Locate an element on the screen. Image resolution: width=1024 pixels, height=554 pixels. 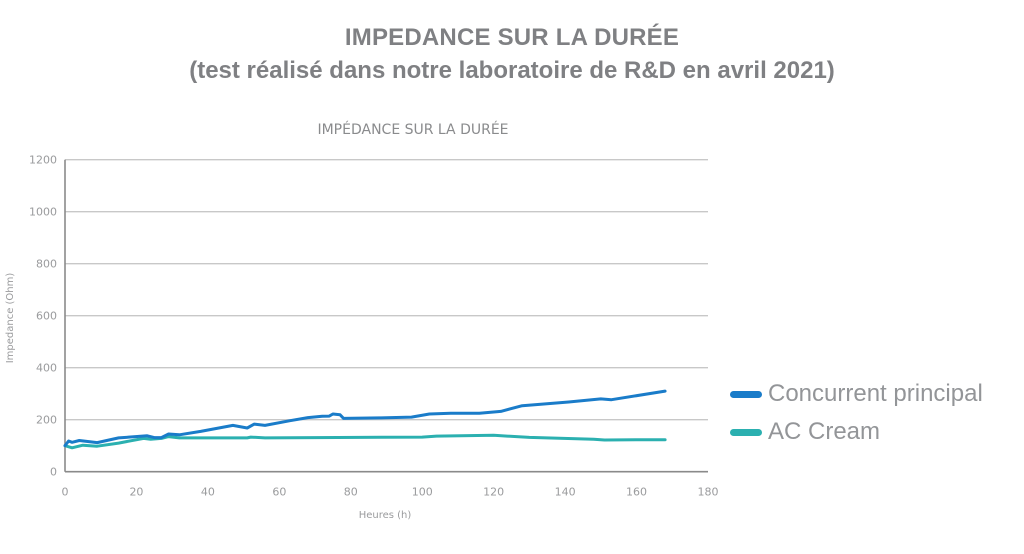
legend-swatch-ac-cream is located at coordinates (746, 433).